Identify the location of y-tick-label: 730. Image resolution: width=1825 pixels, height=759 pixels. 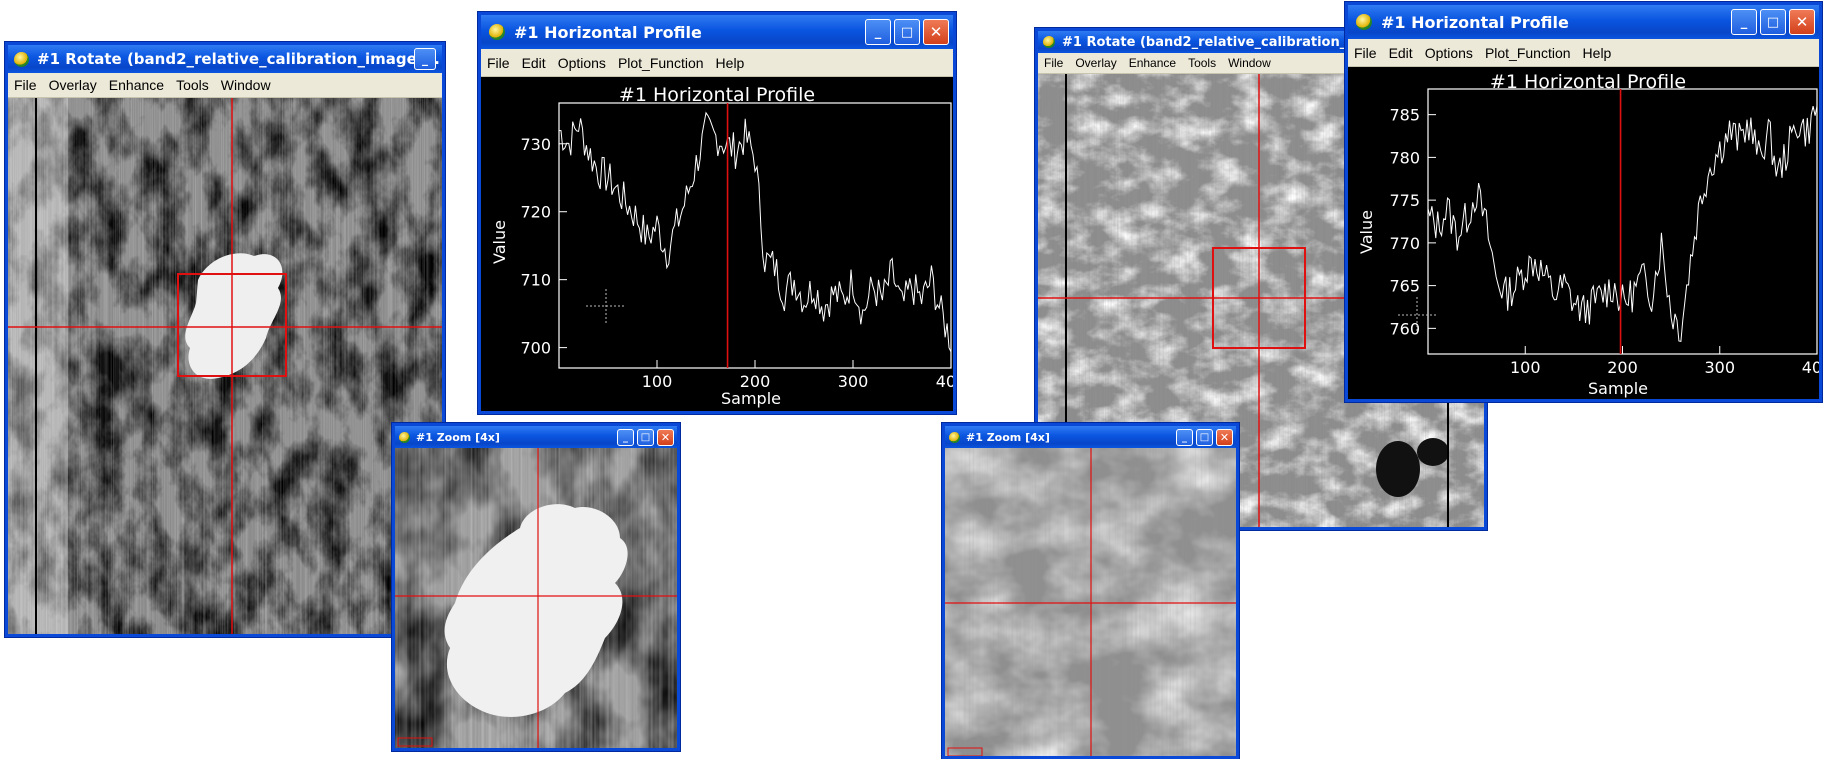
(535, 144).